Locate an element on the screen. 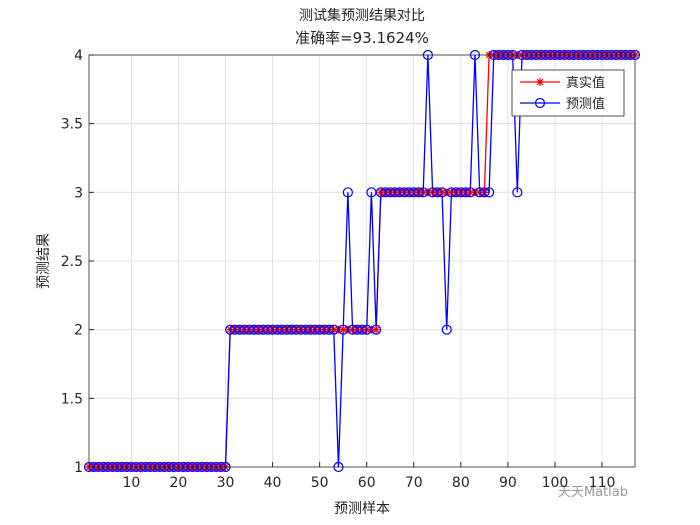 The height and width of the screenshot is (525, 700). y-tick-label: 4 is located at coordinates (78, 56).